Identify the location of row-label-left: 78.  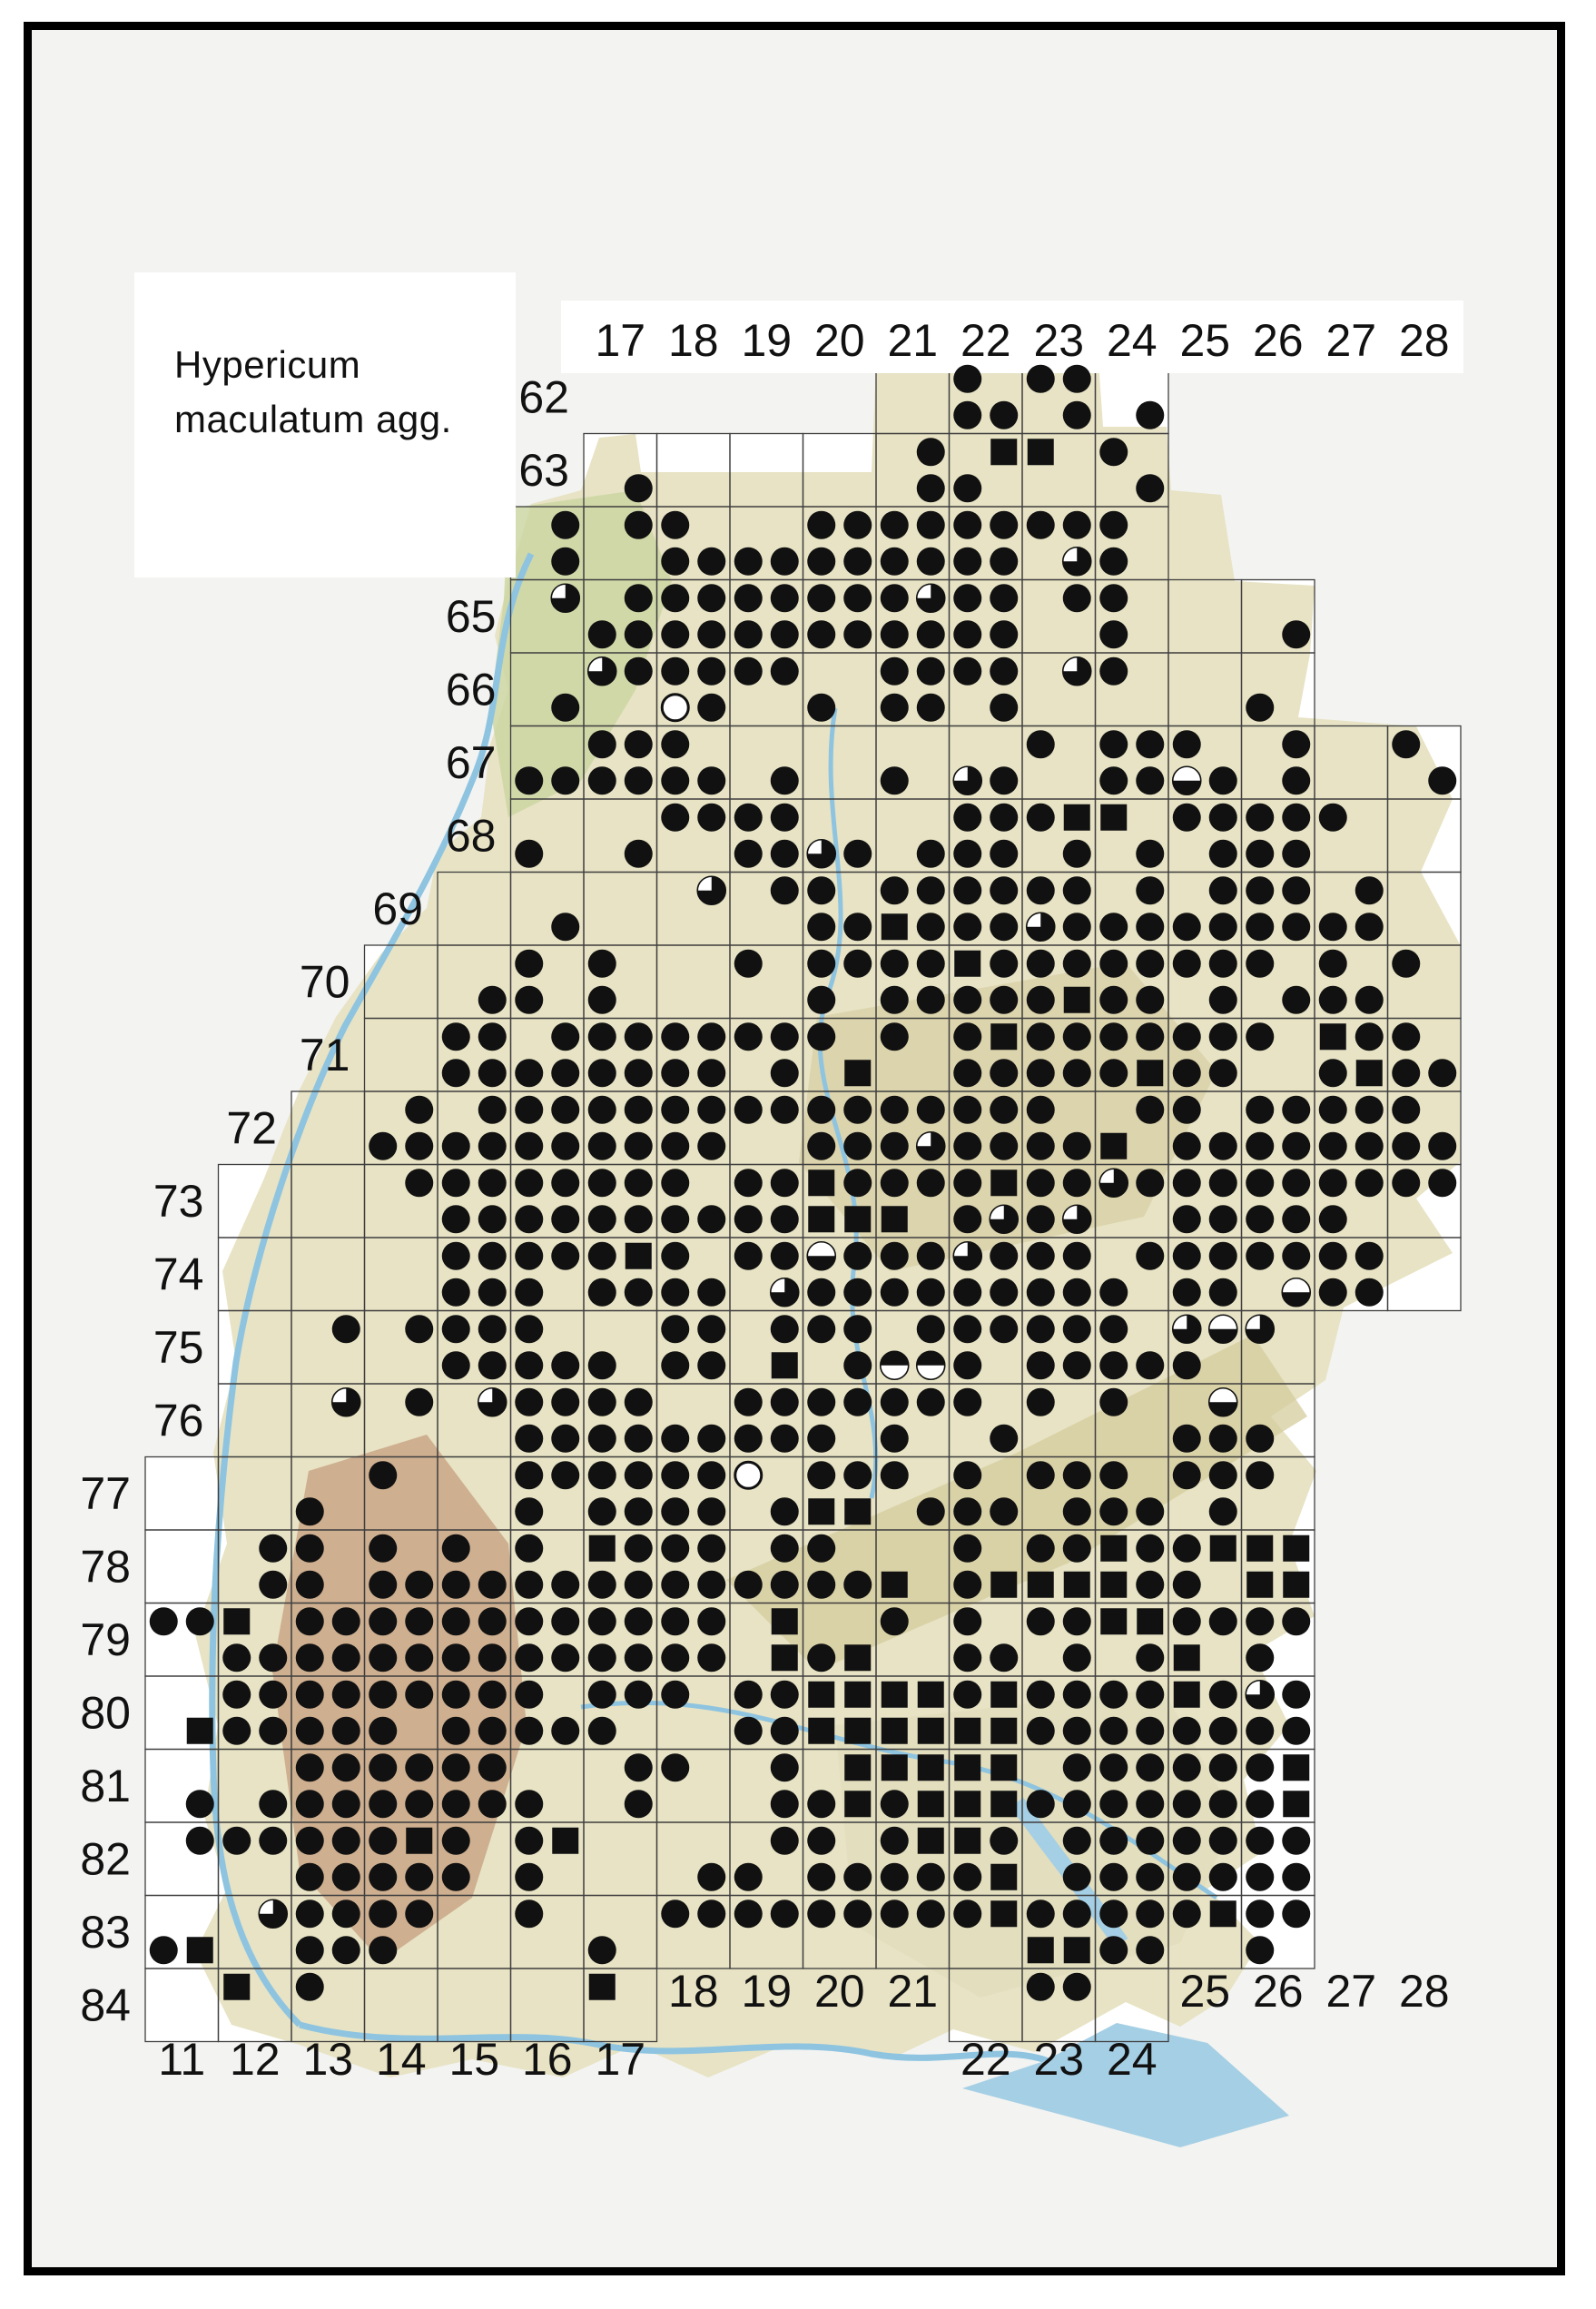
(105, 1567).